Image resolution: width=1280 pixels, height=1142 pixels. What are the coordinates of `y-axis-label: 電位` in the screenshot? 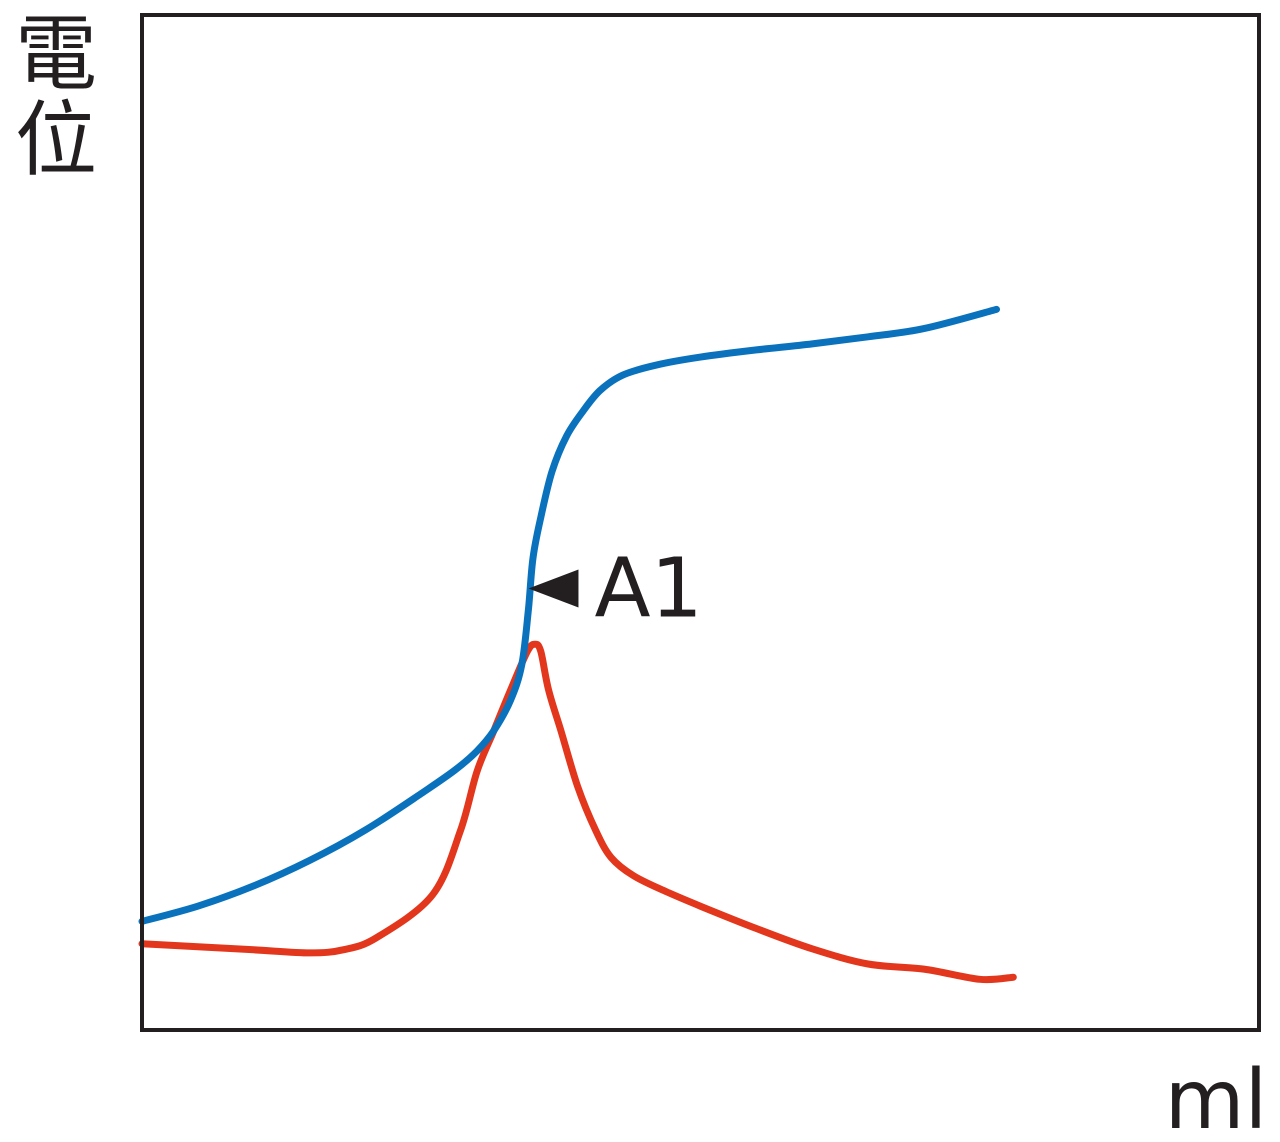 It's located at (56, 97).